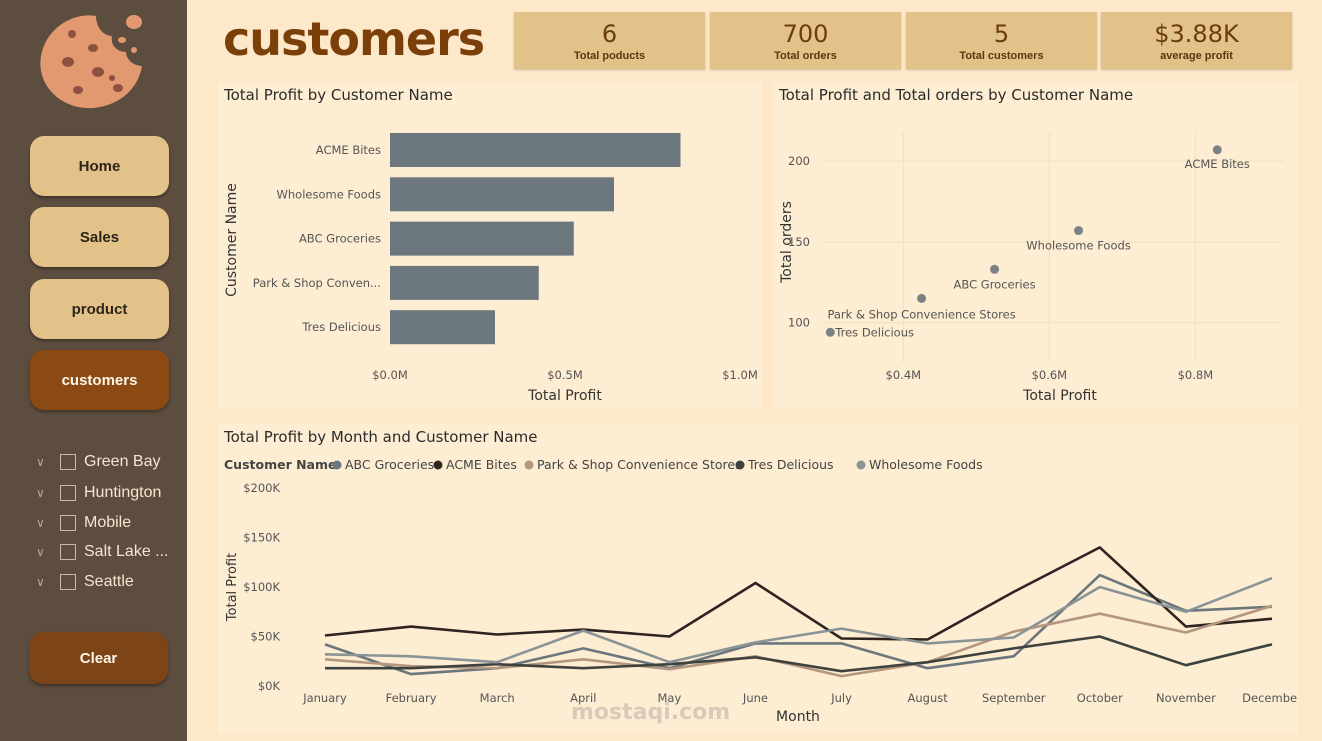 The width and height of the screenshot is (1322, 741). What do you see at coordinates (805, 56) in the screenshot?
I see `kpi-label: Total orders` at bounding box center [805, 56].